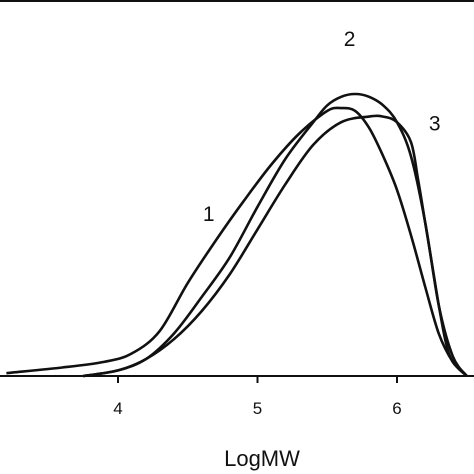 This screenshot has height=474, width=474. I want to click on series-1-label: 1, so click(209, 214).